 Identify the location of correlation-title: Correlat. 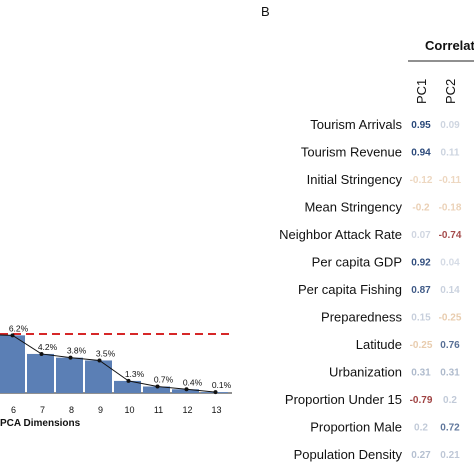
(449, 45).